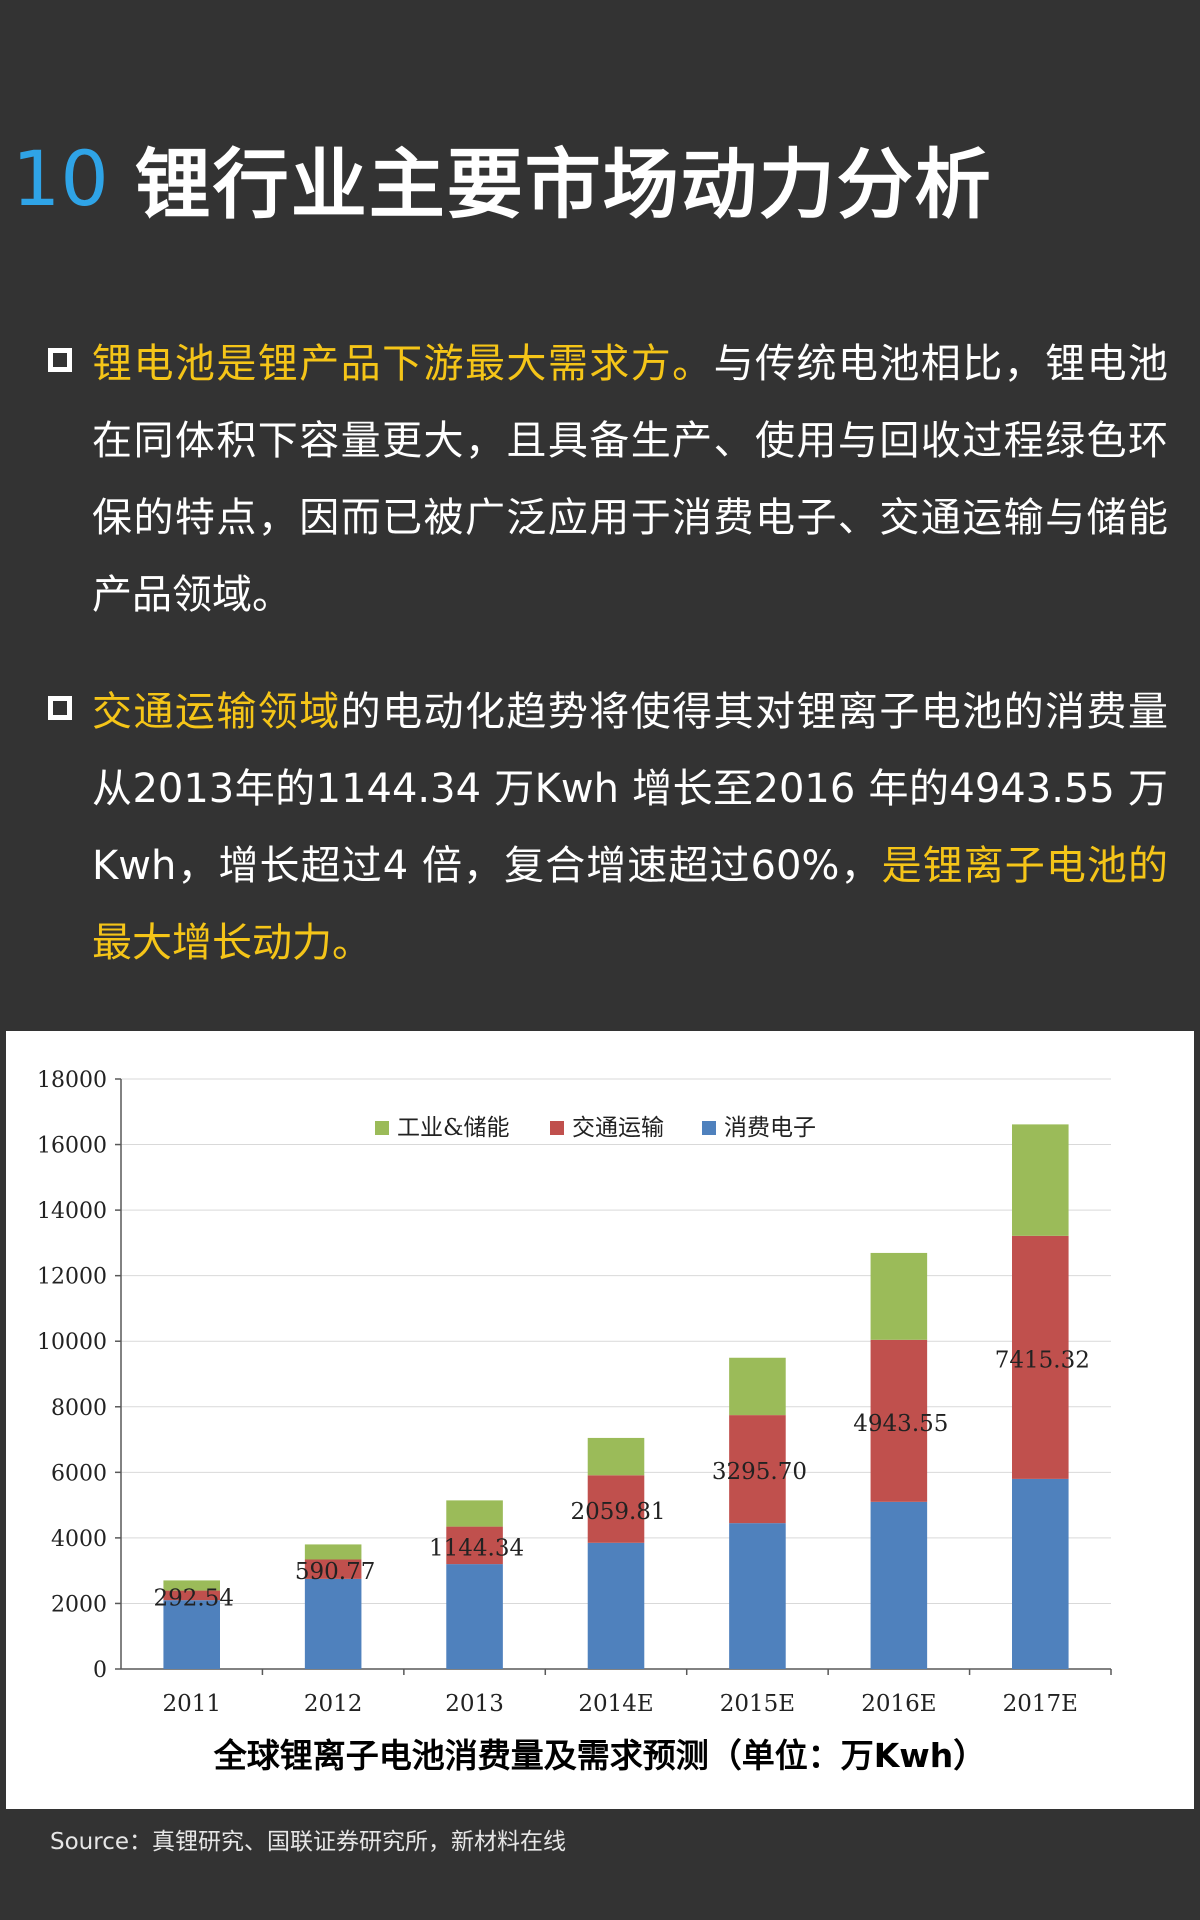 The height and width of the screenshot is (1920, 1200). I want to click on legend-label: 工业&储能, so click(453, 1128).